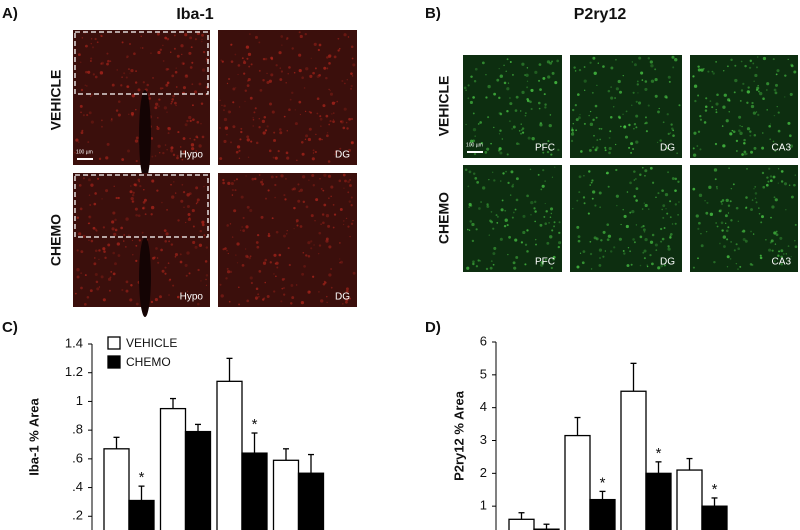  Describe the element at coordinates (483, 340) in the screenshot. I see `y-tick-label: 6` at that location.